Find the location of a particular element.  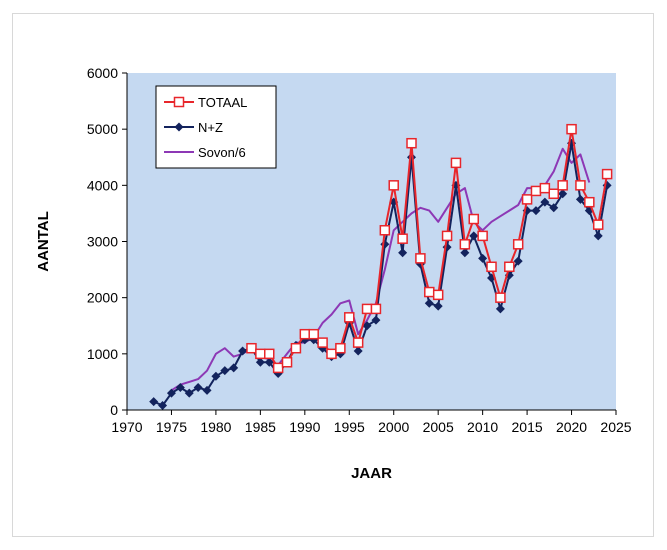

x-tick-label: 2010 is located at coordinates (482, 427).